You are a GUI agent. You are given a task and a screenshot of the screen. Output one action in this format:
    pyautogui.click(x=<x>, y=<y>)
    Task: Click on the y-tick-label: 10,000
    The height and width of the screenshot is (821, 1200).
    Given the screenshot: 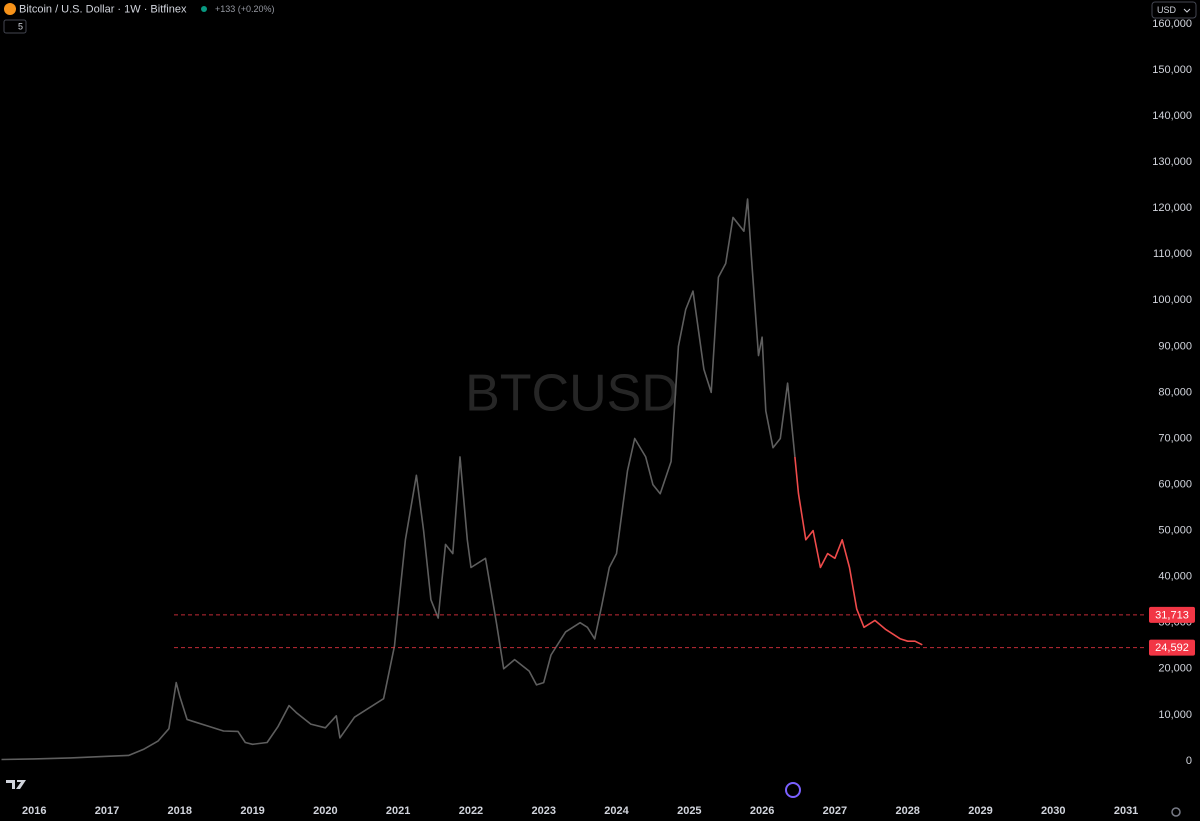 What is the action you would take?
    pyautogui.click(x=1175, y=715)
    